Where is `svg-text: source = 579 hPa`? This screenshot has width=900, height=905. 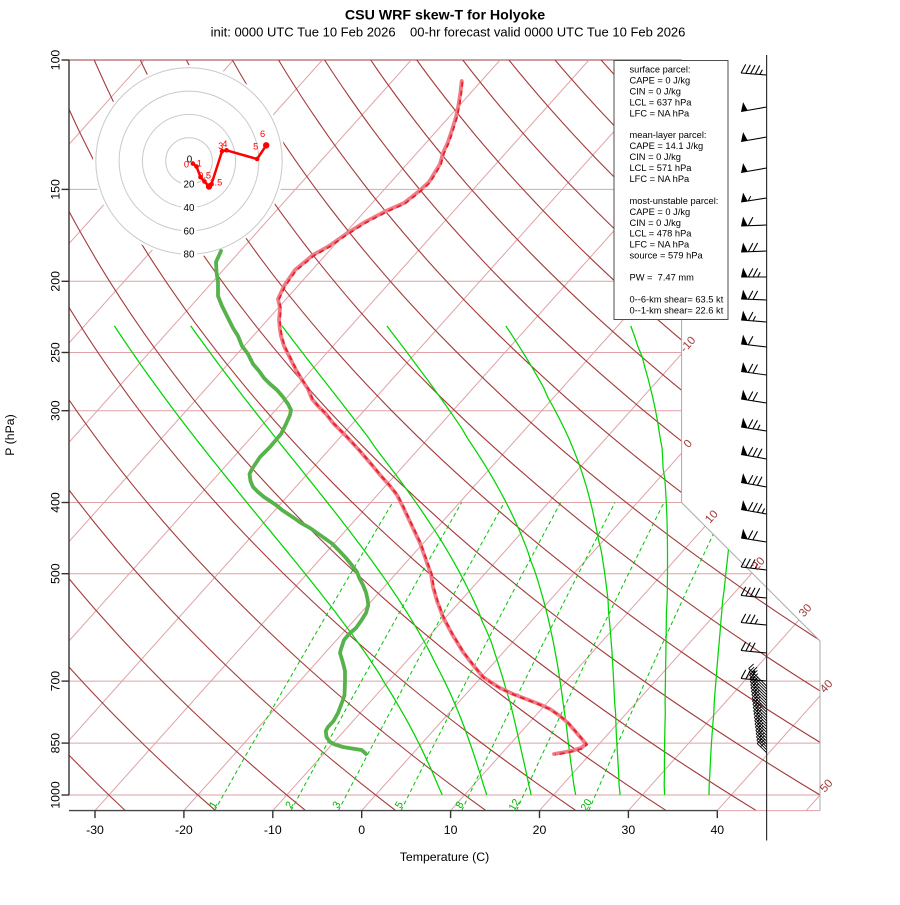 svg-text: source = 579 hPa is located at coordinates (667, 256).